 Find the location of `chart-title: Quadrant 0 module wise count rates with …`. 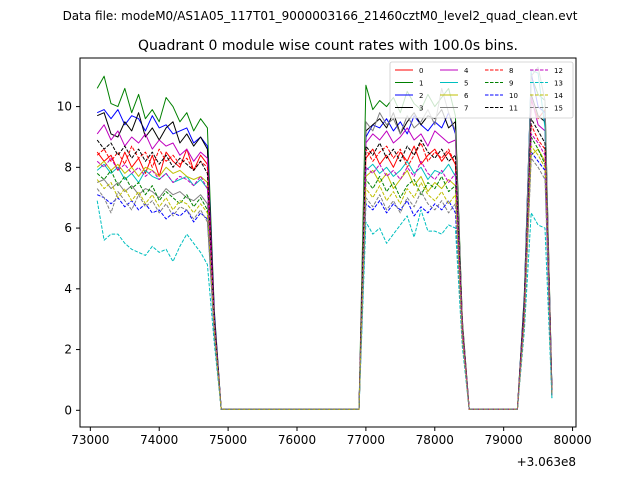

chart-title: Quadrant 0 module wise count rates with … is located at coordinates (328, 46).